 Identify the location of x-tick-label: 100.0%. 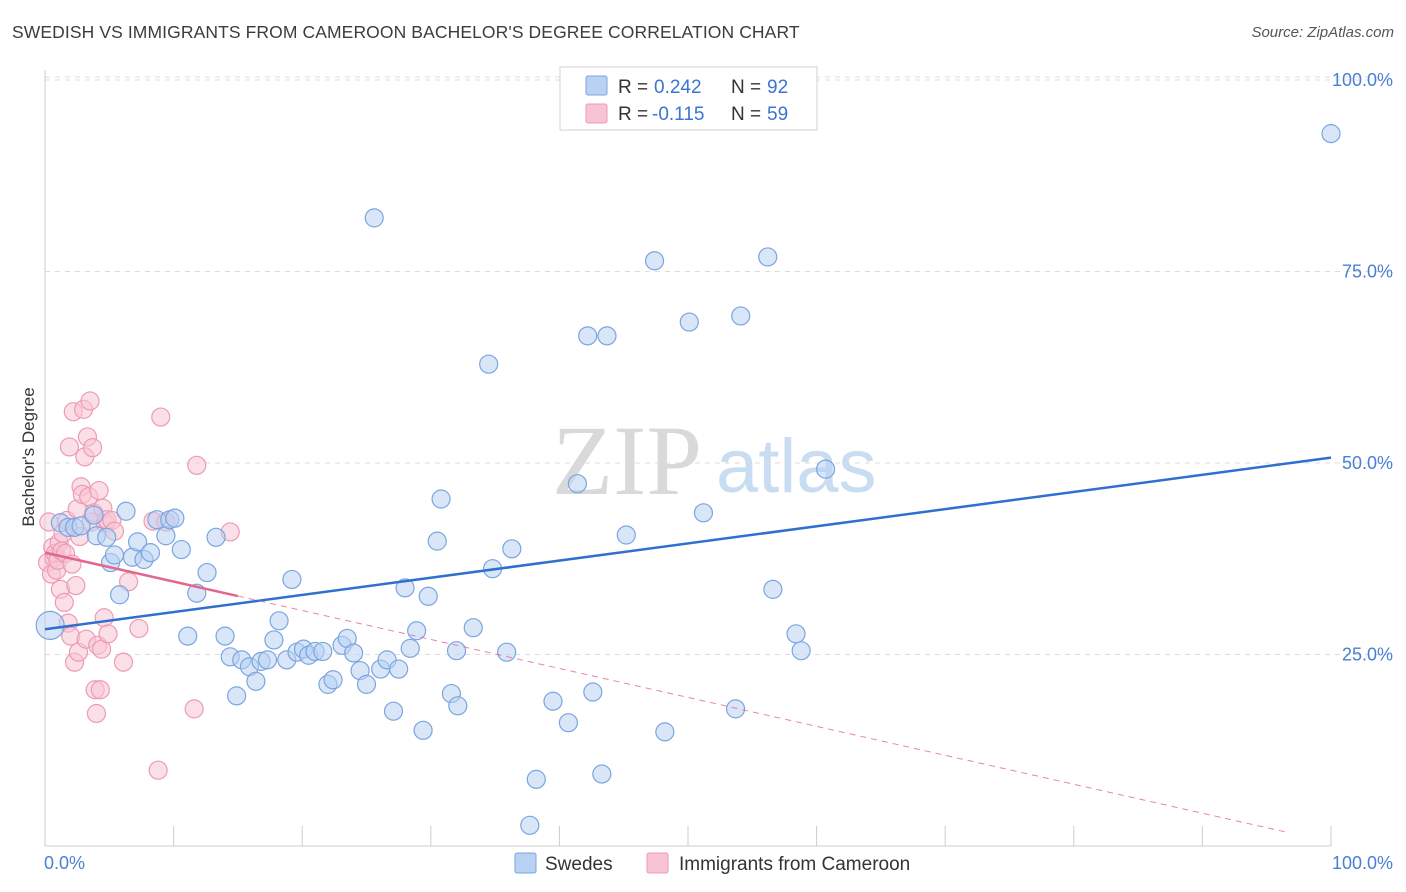
(1362, 863).